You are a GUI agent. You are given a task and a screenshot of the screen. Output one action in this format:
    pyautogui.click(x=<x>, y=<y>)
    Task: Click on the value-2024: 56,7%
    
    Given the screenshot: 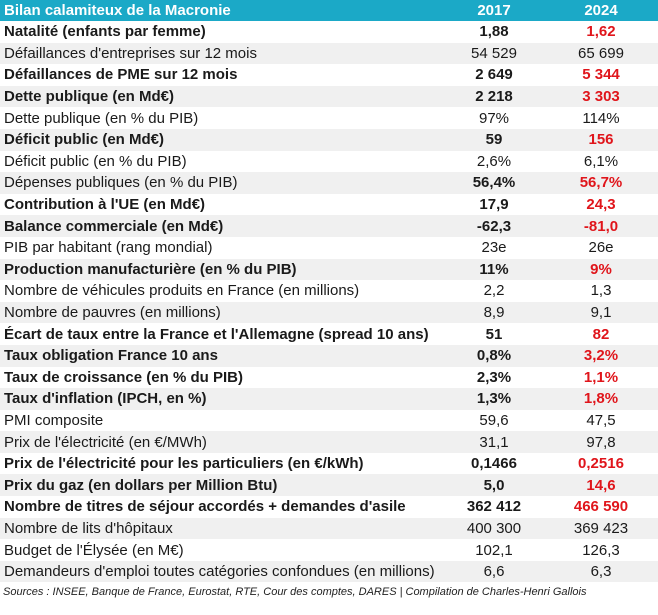 What is the action you would take?
    pyautogui.click(x=601, y=183)
    